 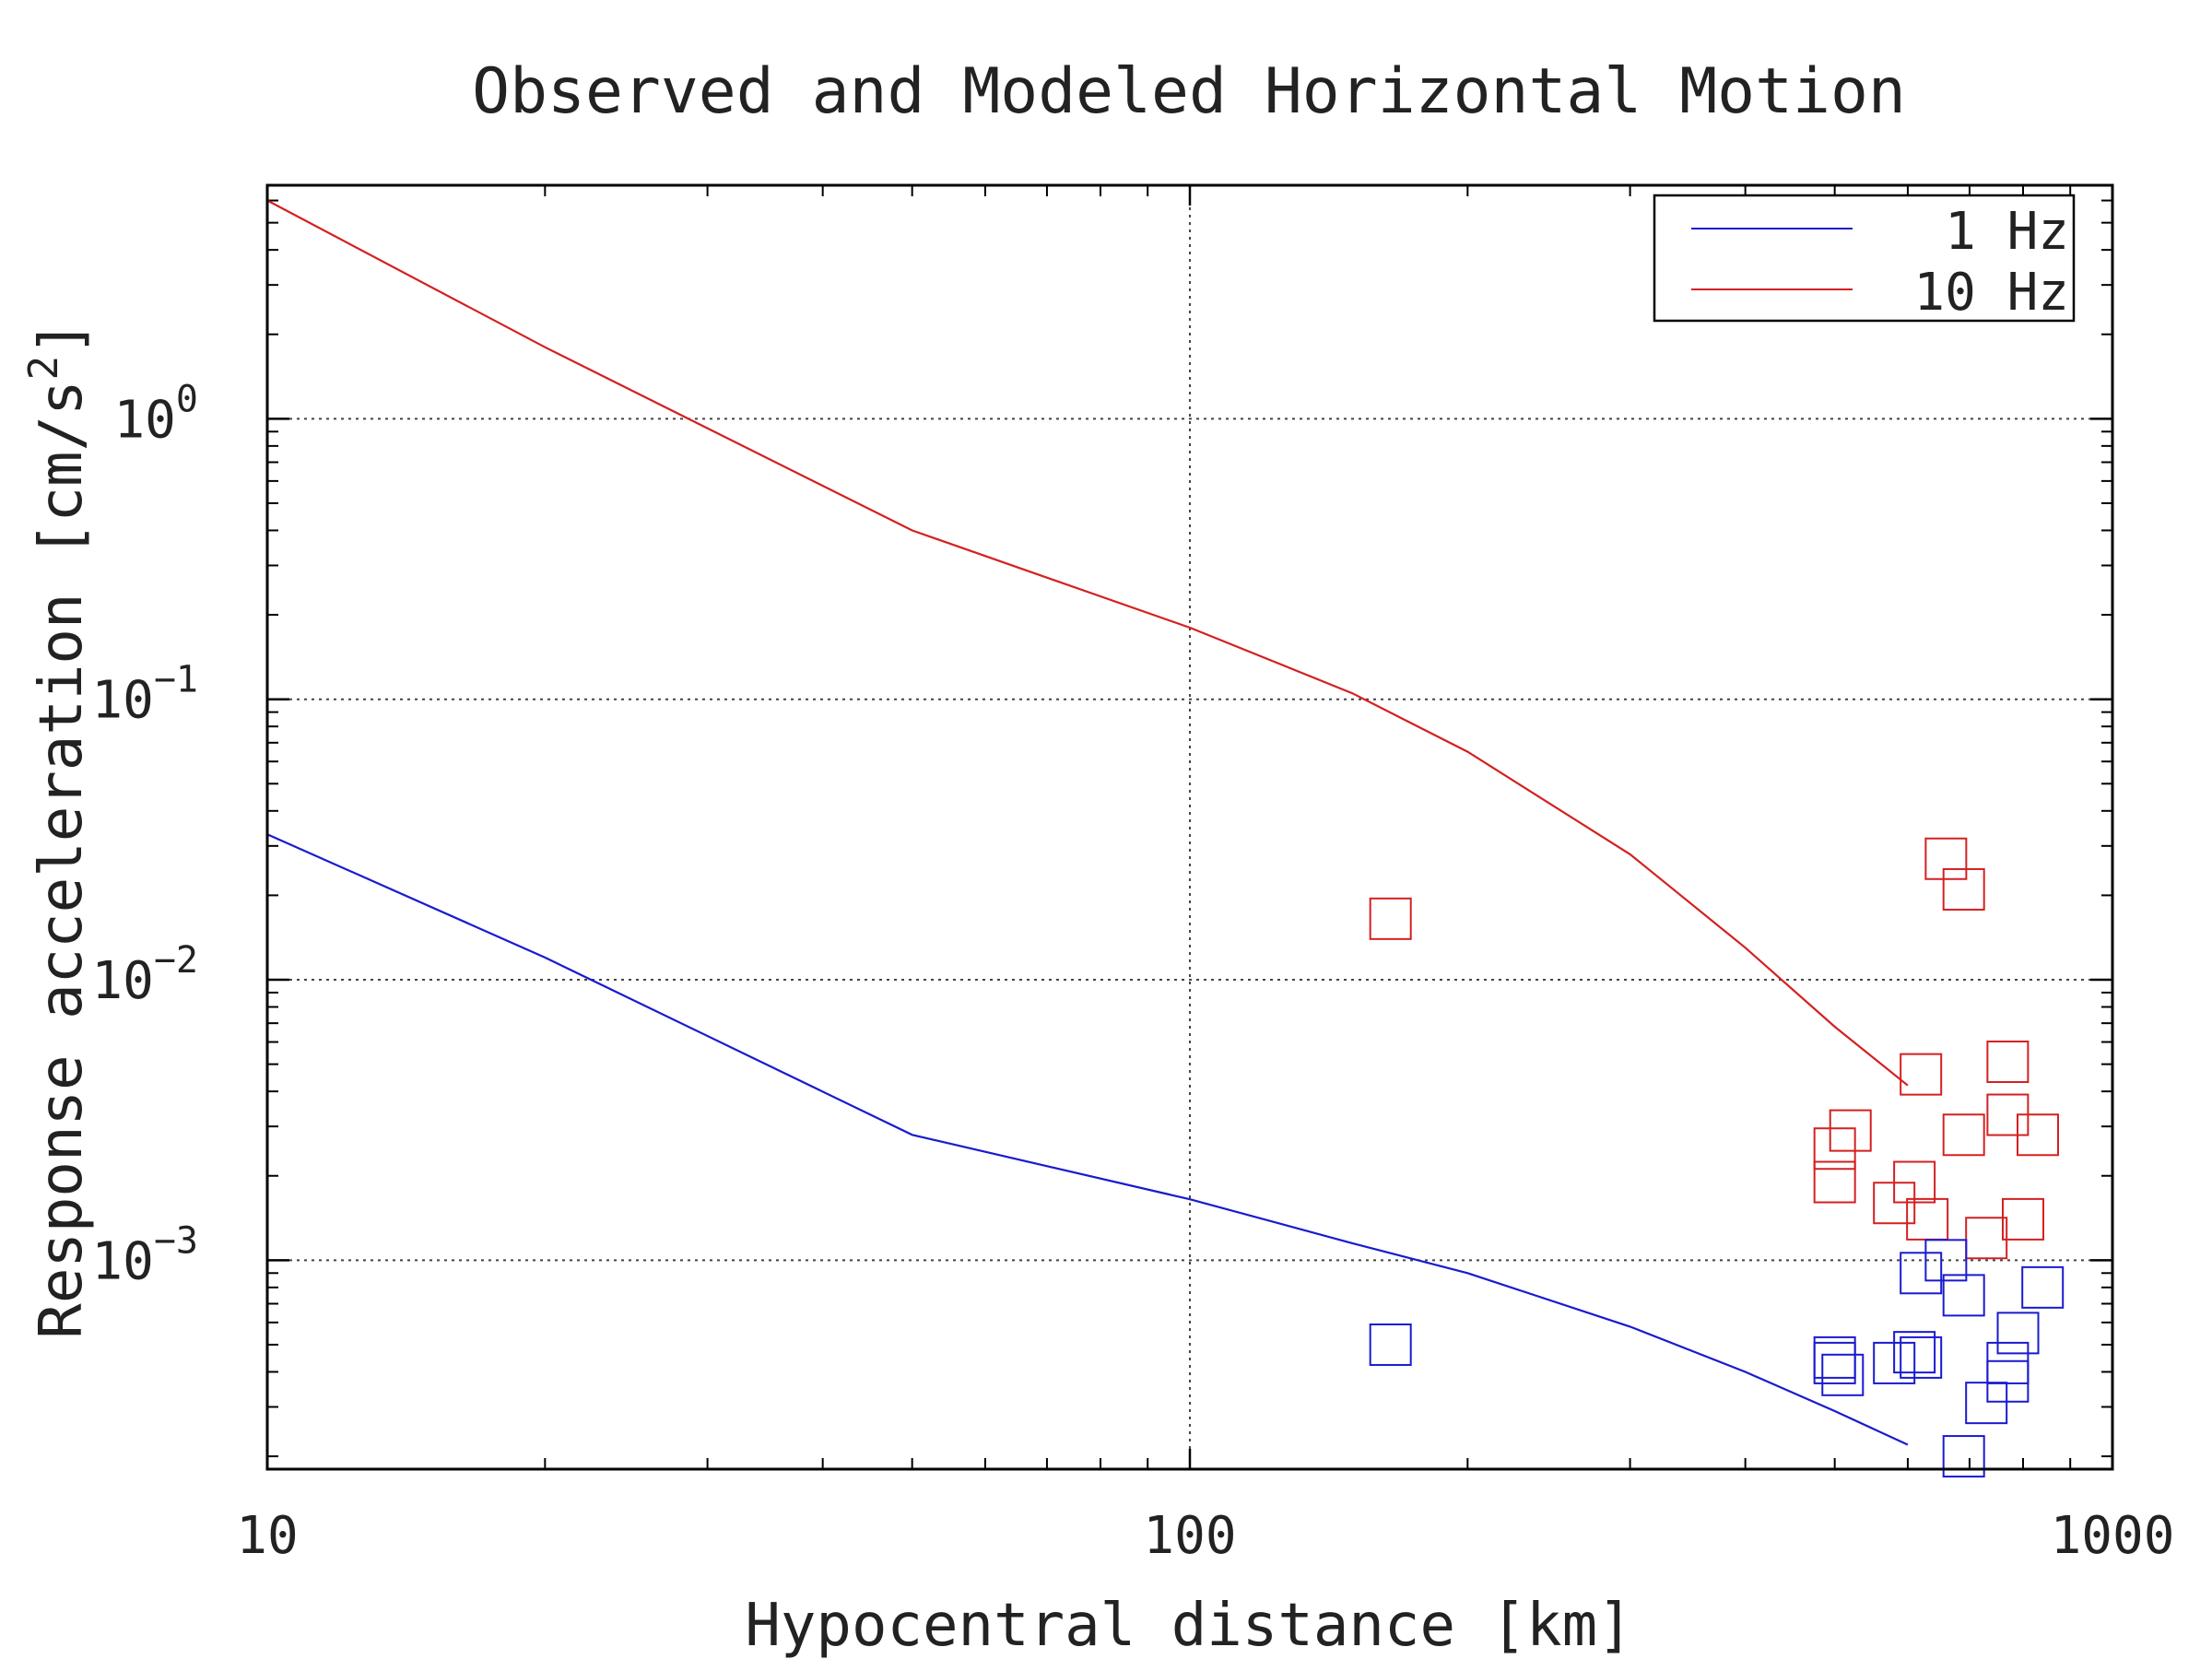 I want to click on y-tick-label-exponent: −3, so click(x=176, y=1240).